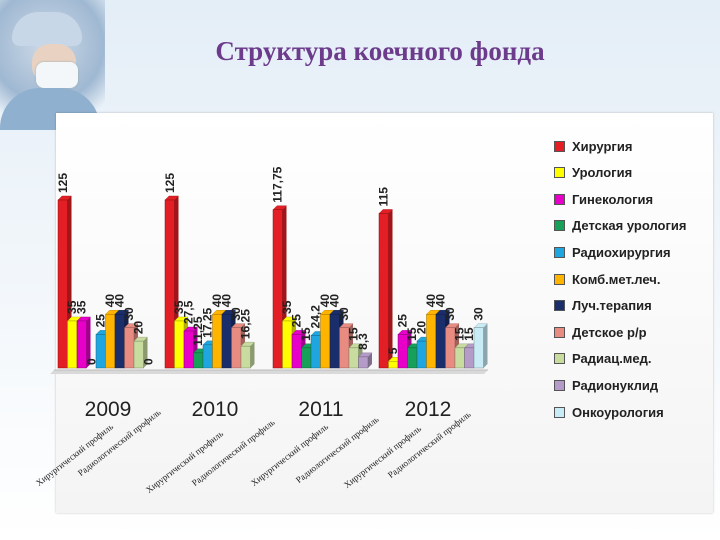 This screenshot has width=720, height=540. What do you see at coordinates (609, 332) in the screenshot?
I see `legend-label: Детское р/р` at bounding box center [609, 332].